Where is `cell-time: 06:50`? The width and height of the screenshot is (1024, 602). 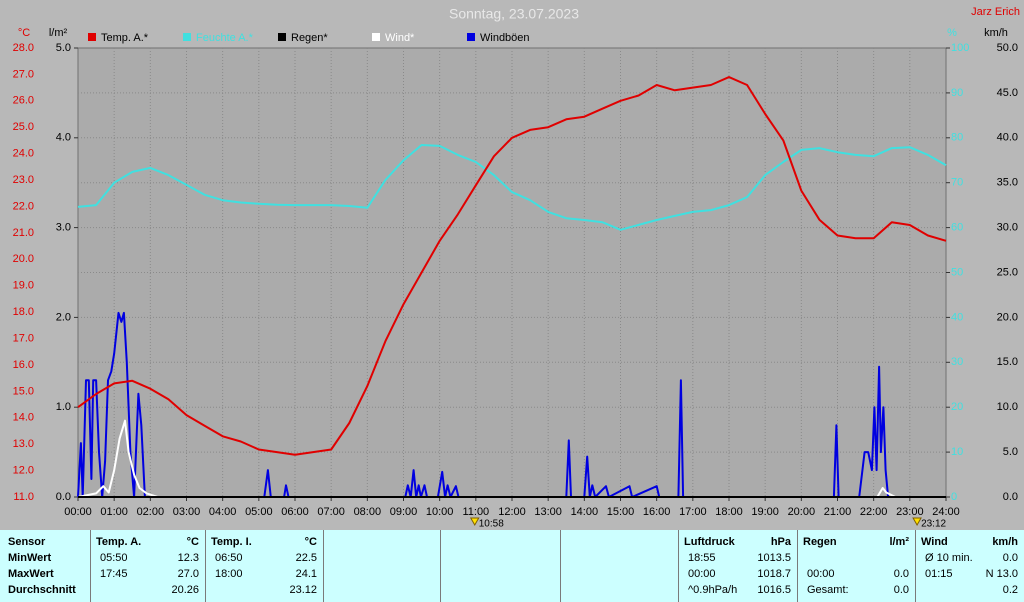
cell-time: 06:50 is located at coordinates (229, 558).